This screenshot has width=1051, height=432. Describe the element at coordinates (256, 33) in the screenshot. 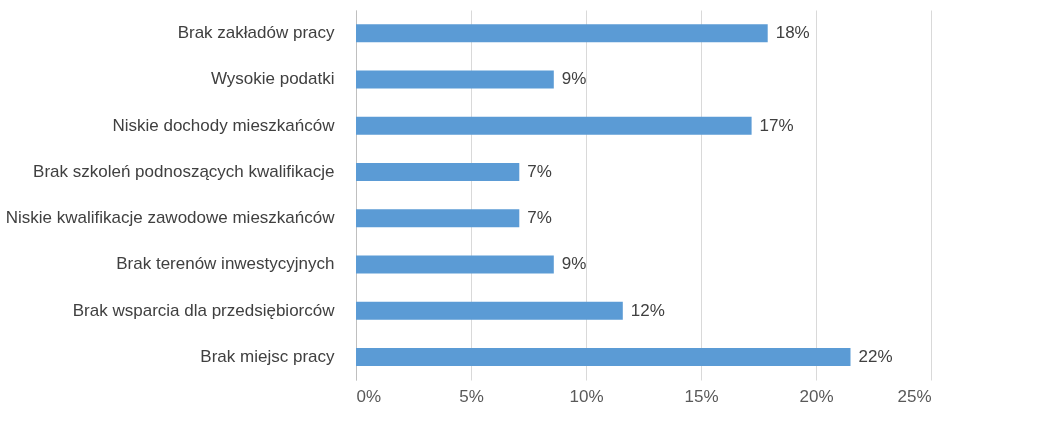

I see `y-tick-label: Brak zakładów pracy` at that location.